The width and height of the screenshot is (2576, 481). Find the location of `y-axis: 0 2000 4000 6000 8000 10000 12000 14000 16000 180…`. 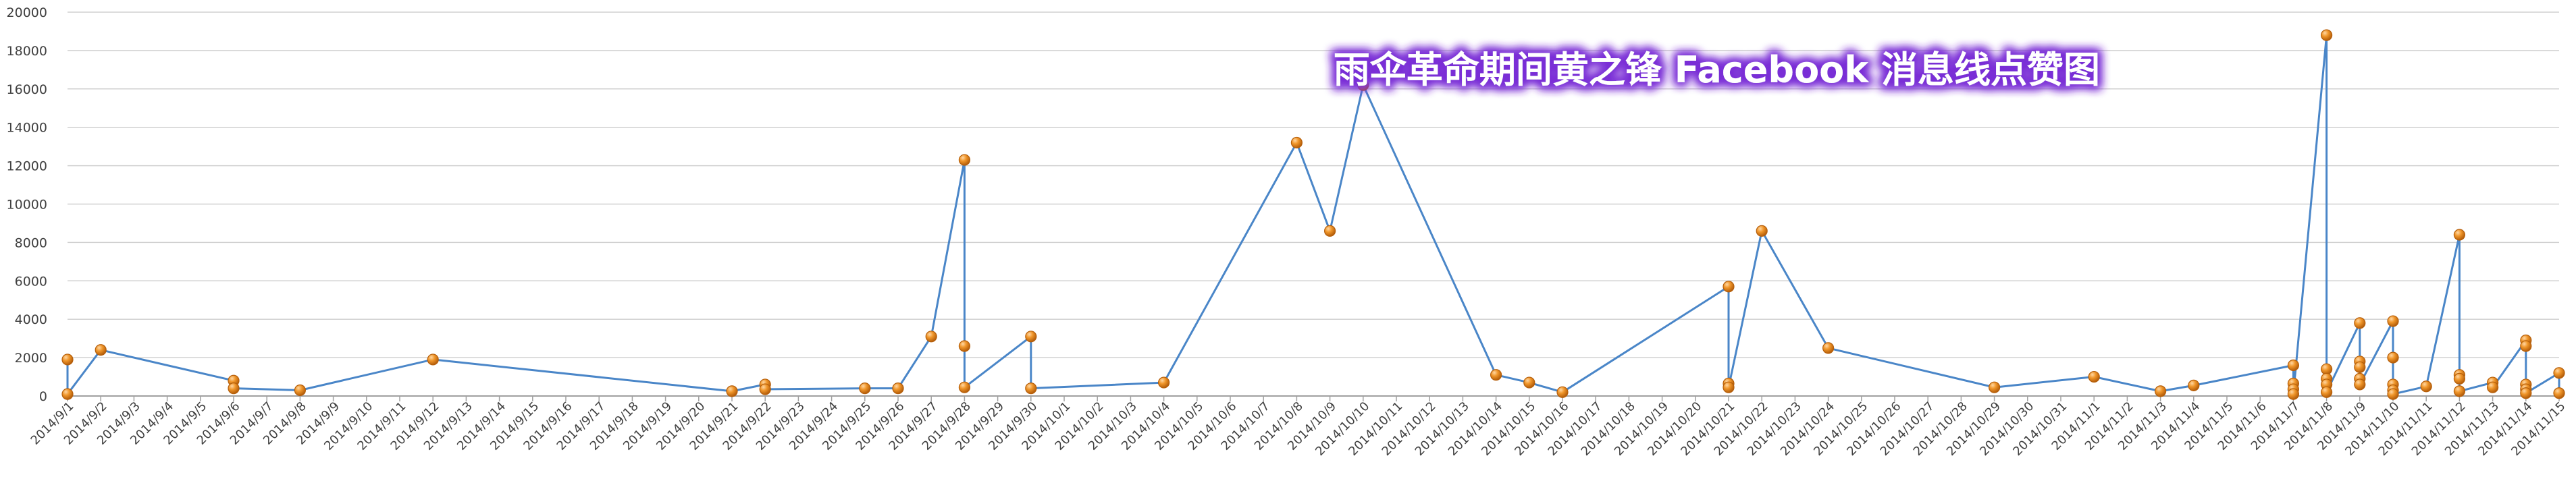

y-axis: 0 2000 4000 6000 8000 10000 12000 14000 16000 180… is located at coordinates (27, 204).